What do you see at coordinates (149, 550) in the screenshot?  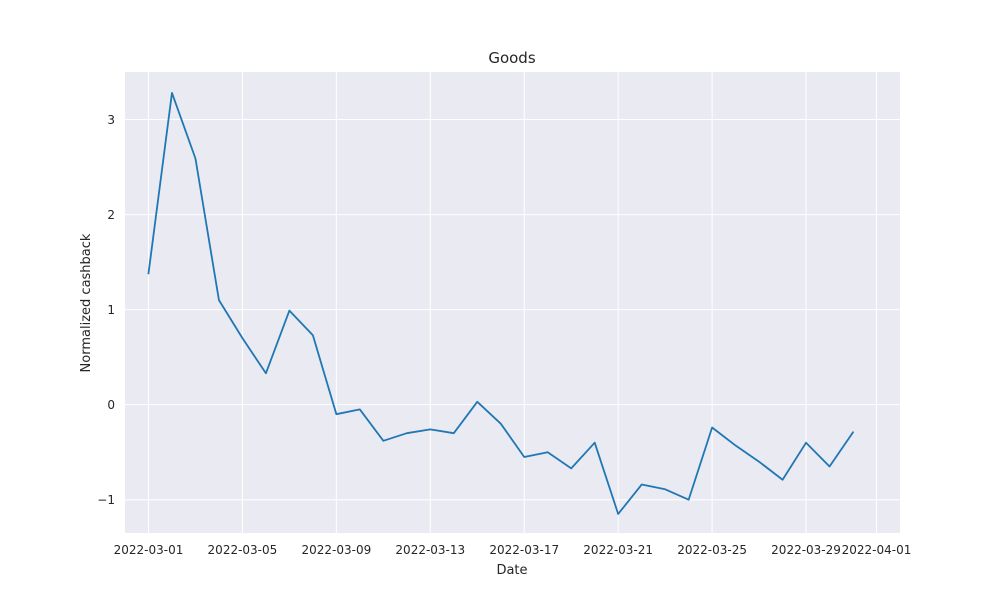 I see `x-tick-label: 2022-03-01` at bounding box center [149, 550].